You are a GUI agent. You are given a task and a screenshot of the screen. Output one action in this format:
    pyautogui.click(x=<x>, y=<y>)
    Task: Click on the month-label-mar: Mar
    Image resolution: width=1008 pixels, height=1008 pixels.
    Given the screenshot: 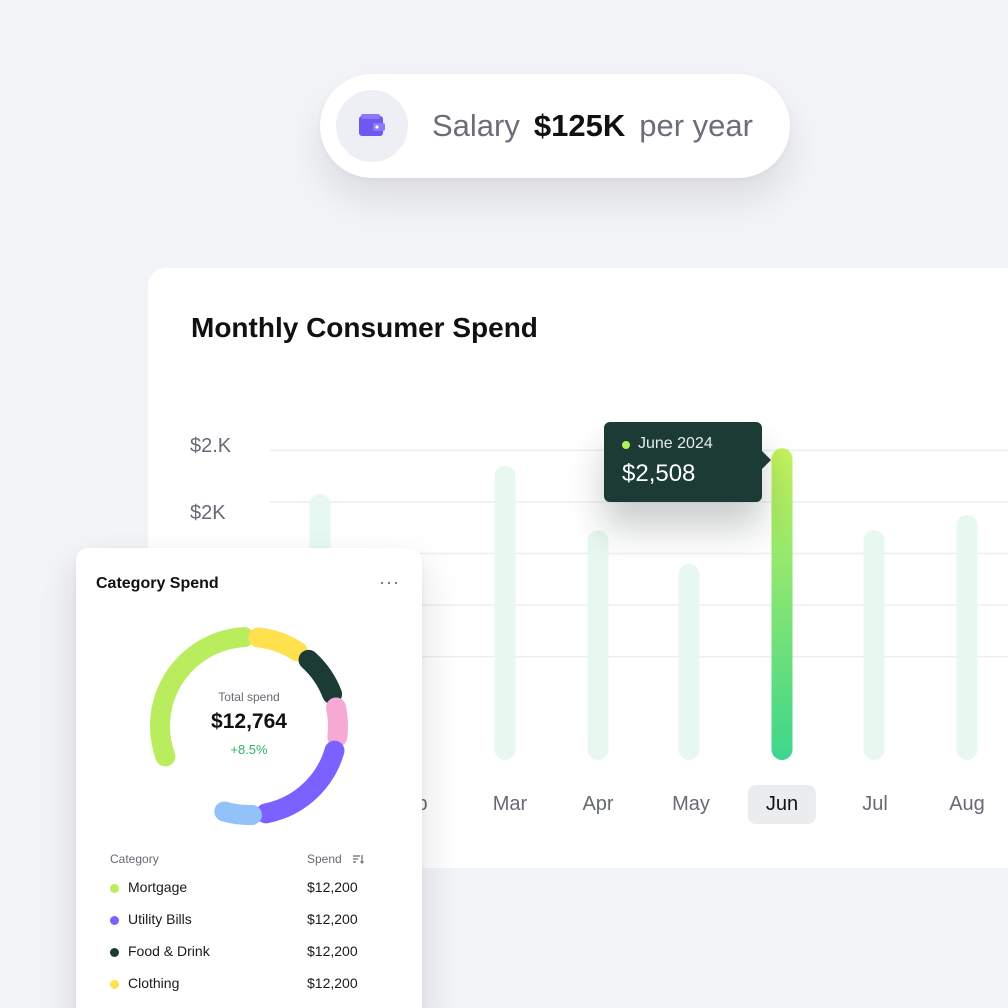 What is the action you would take?
    pyautogui.click(x=510, y=804)
    